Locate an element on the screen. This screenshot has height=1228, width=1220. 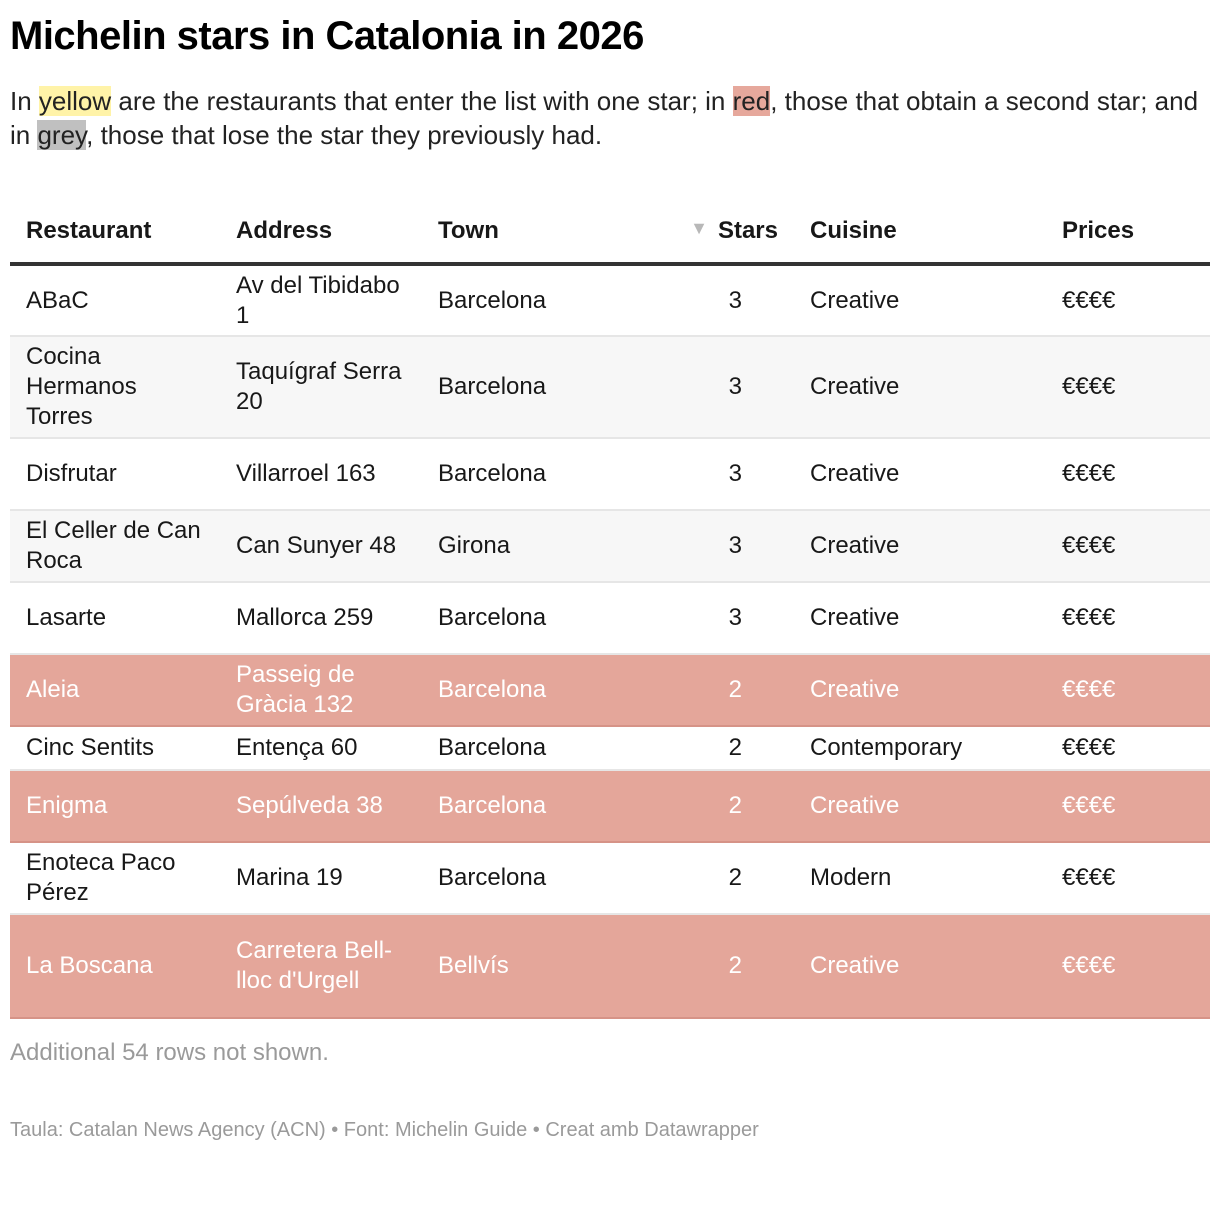
cell-restaurant: Cocina Hermanos Torres is located at coordinates (115, 387).